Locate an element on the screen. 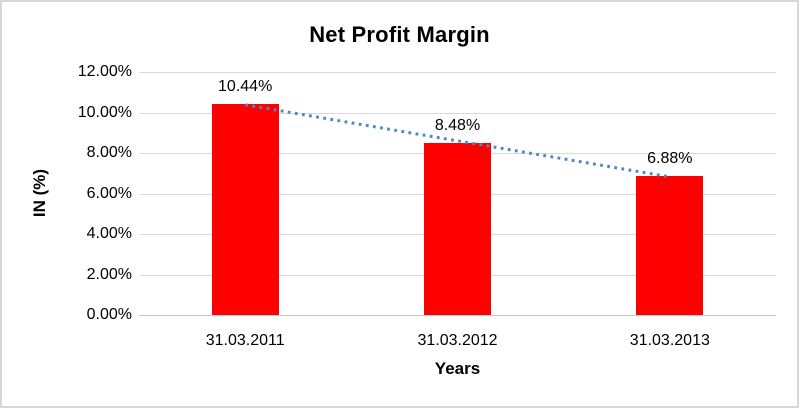 The height and width of the screenshot is (408, 799). trendline is located at coordinates (457, 141).